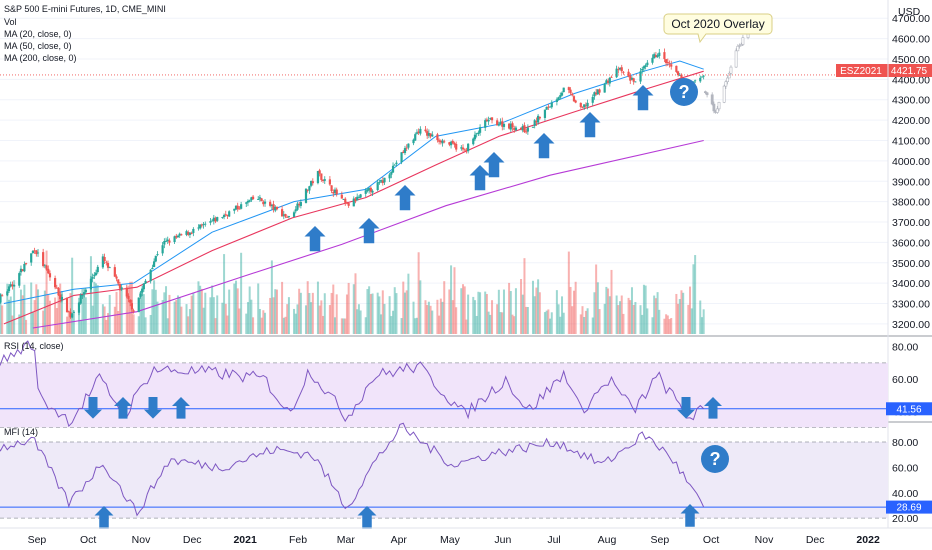 The width and height of the screenshot is (932, 550). I want to click on ma20-label: MA (20, close, 0), so click(38, 34).